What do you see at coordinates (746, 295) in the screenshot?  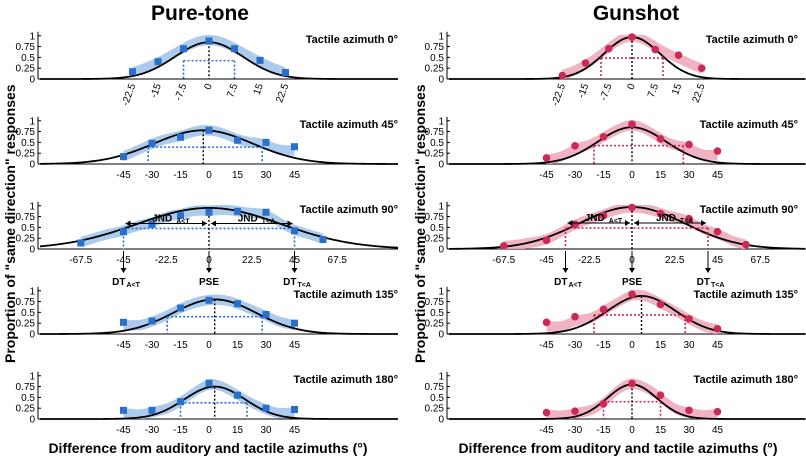 I see `panel-label: Tactile azimuth 135°` at bounding box center [746, 295].